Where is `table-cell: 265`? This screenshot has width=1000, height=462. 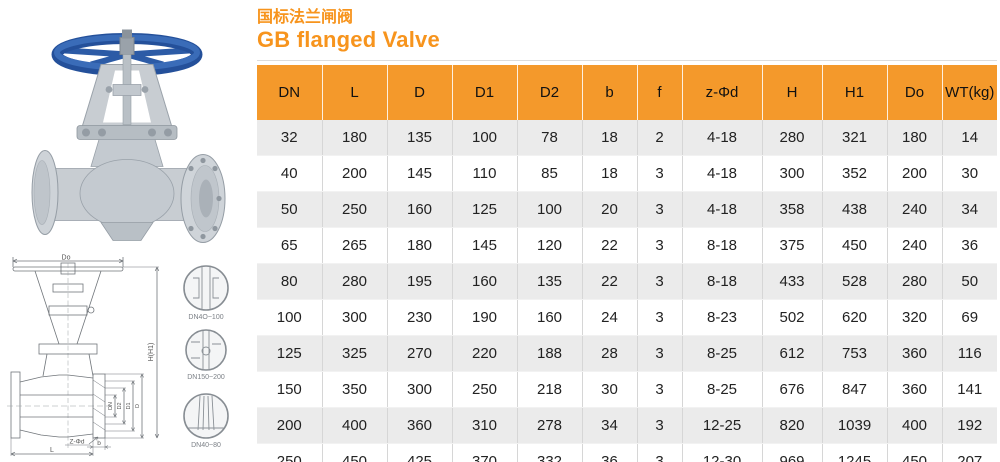 table-cell: 265 is located at coordinates (355, 246).